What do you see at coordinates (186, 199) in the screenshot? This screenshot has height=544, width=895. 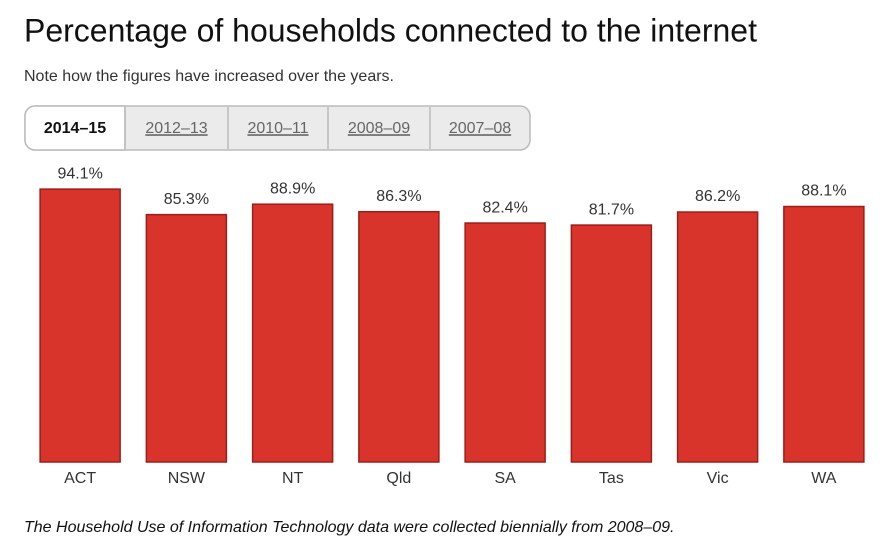 I see `value-label: 85.3%` at bounding box center [186, 199].